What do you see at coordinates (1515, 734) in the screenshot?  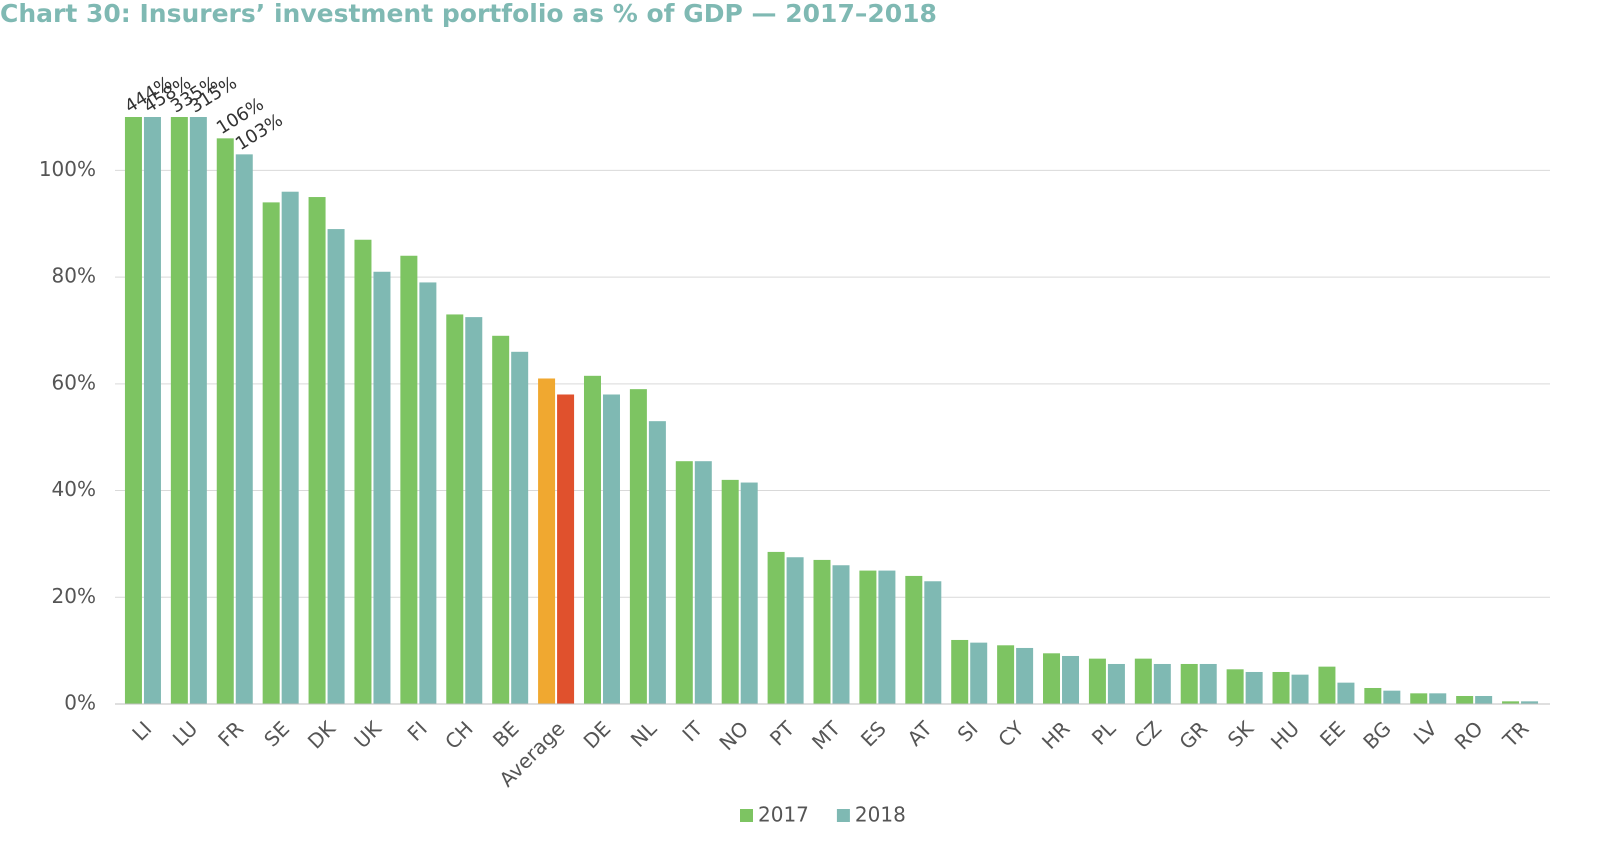 I see `x-tick-label: TR` at bounding box center [1515, 734].